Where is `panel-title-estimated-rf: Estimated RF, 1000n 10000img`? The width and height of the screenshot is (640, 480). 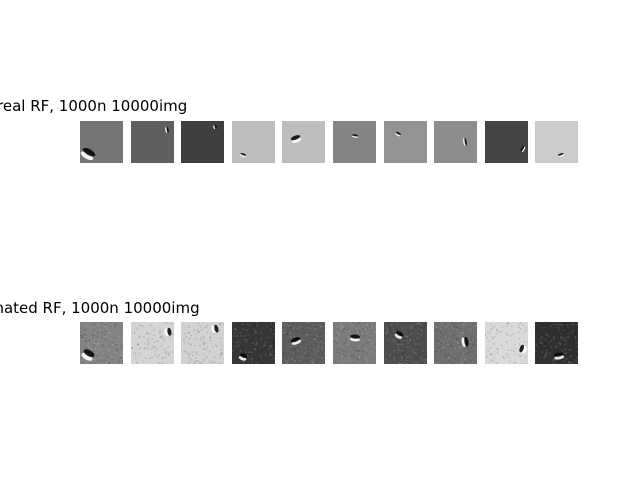 panel-title-estimated-rf: Estimated RF, 1000n 10000img is located at coordinates (100, 308).